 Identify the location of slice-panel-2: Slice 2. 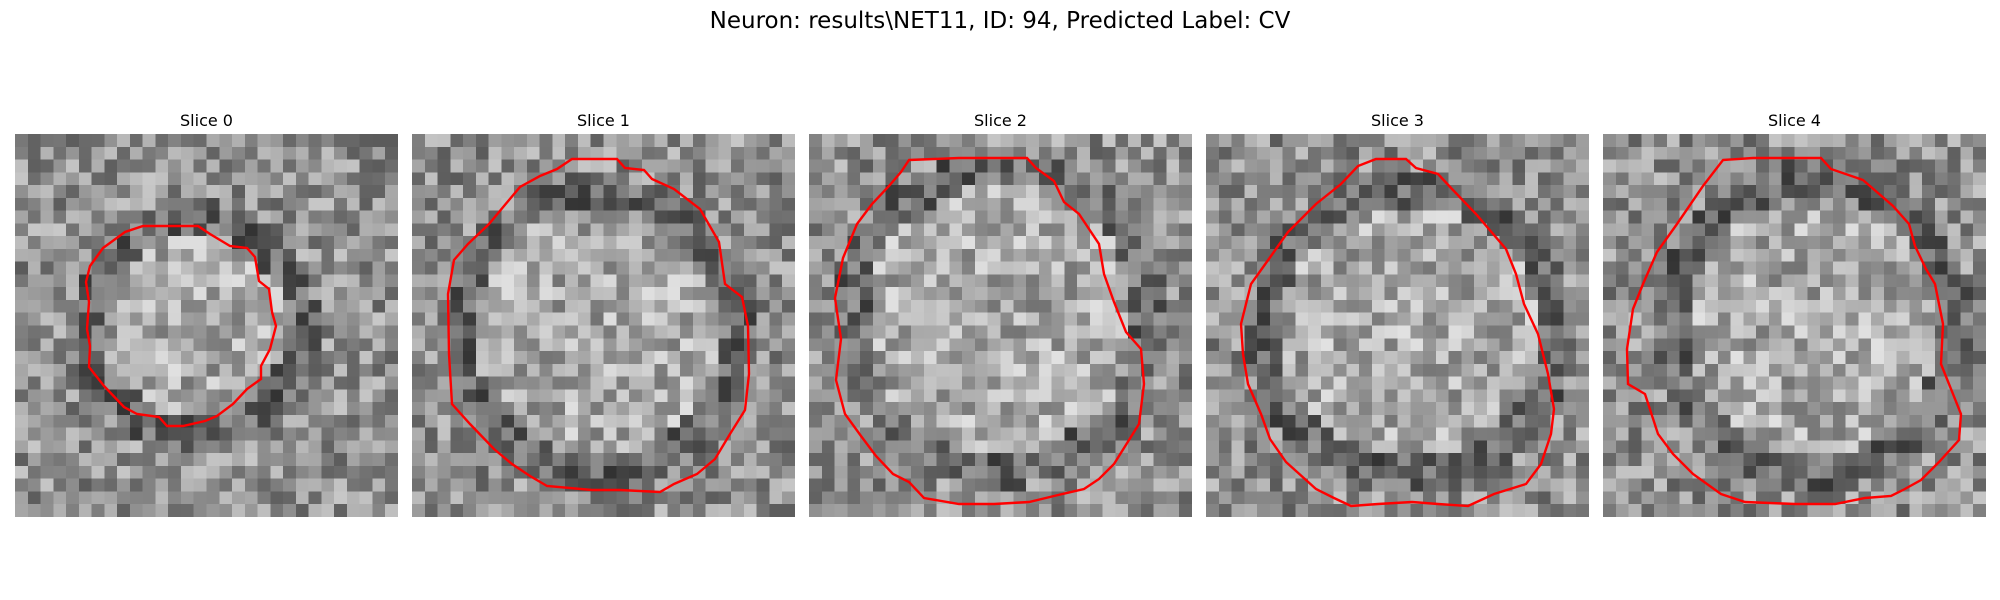
(1000, 312).